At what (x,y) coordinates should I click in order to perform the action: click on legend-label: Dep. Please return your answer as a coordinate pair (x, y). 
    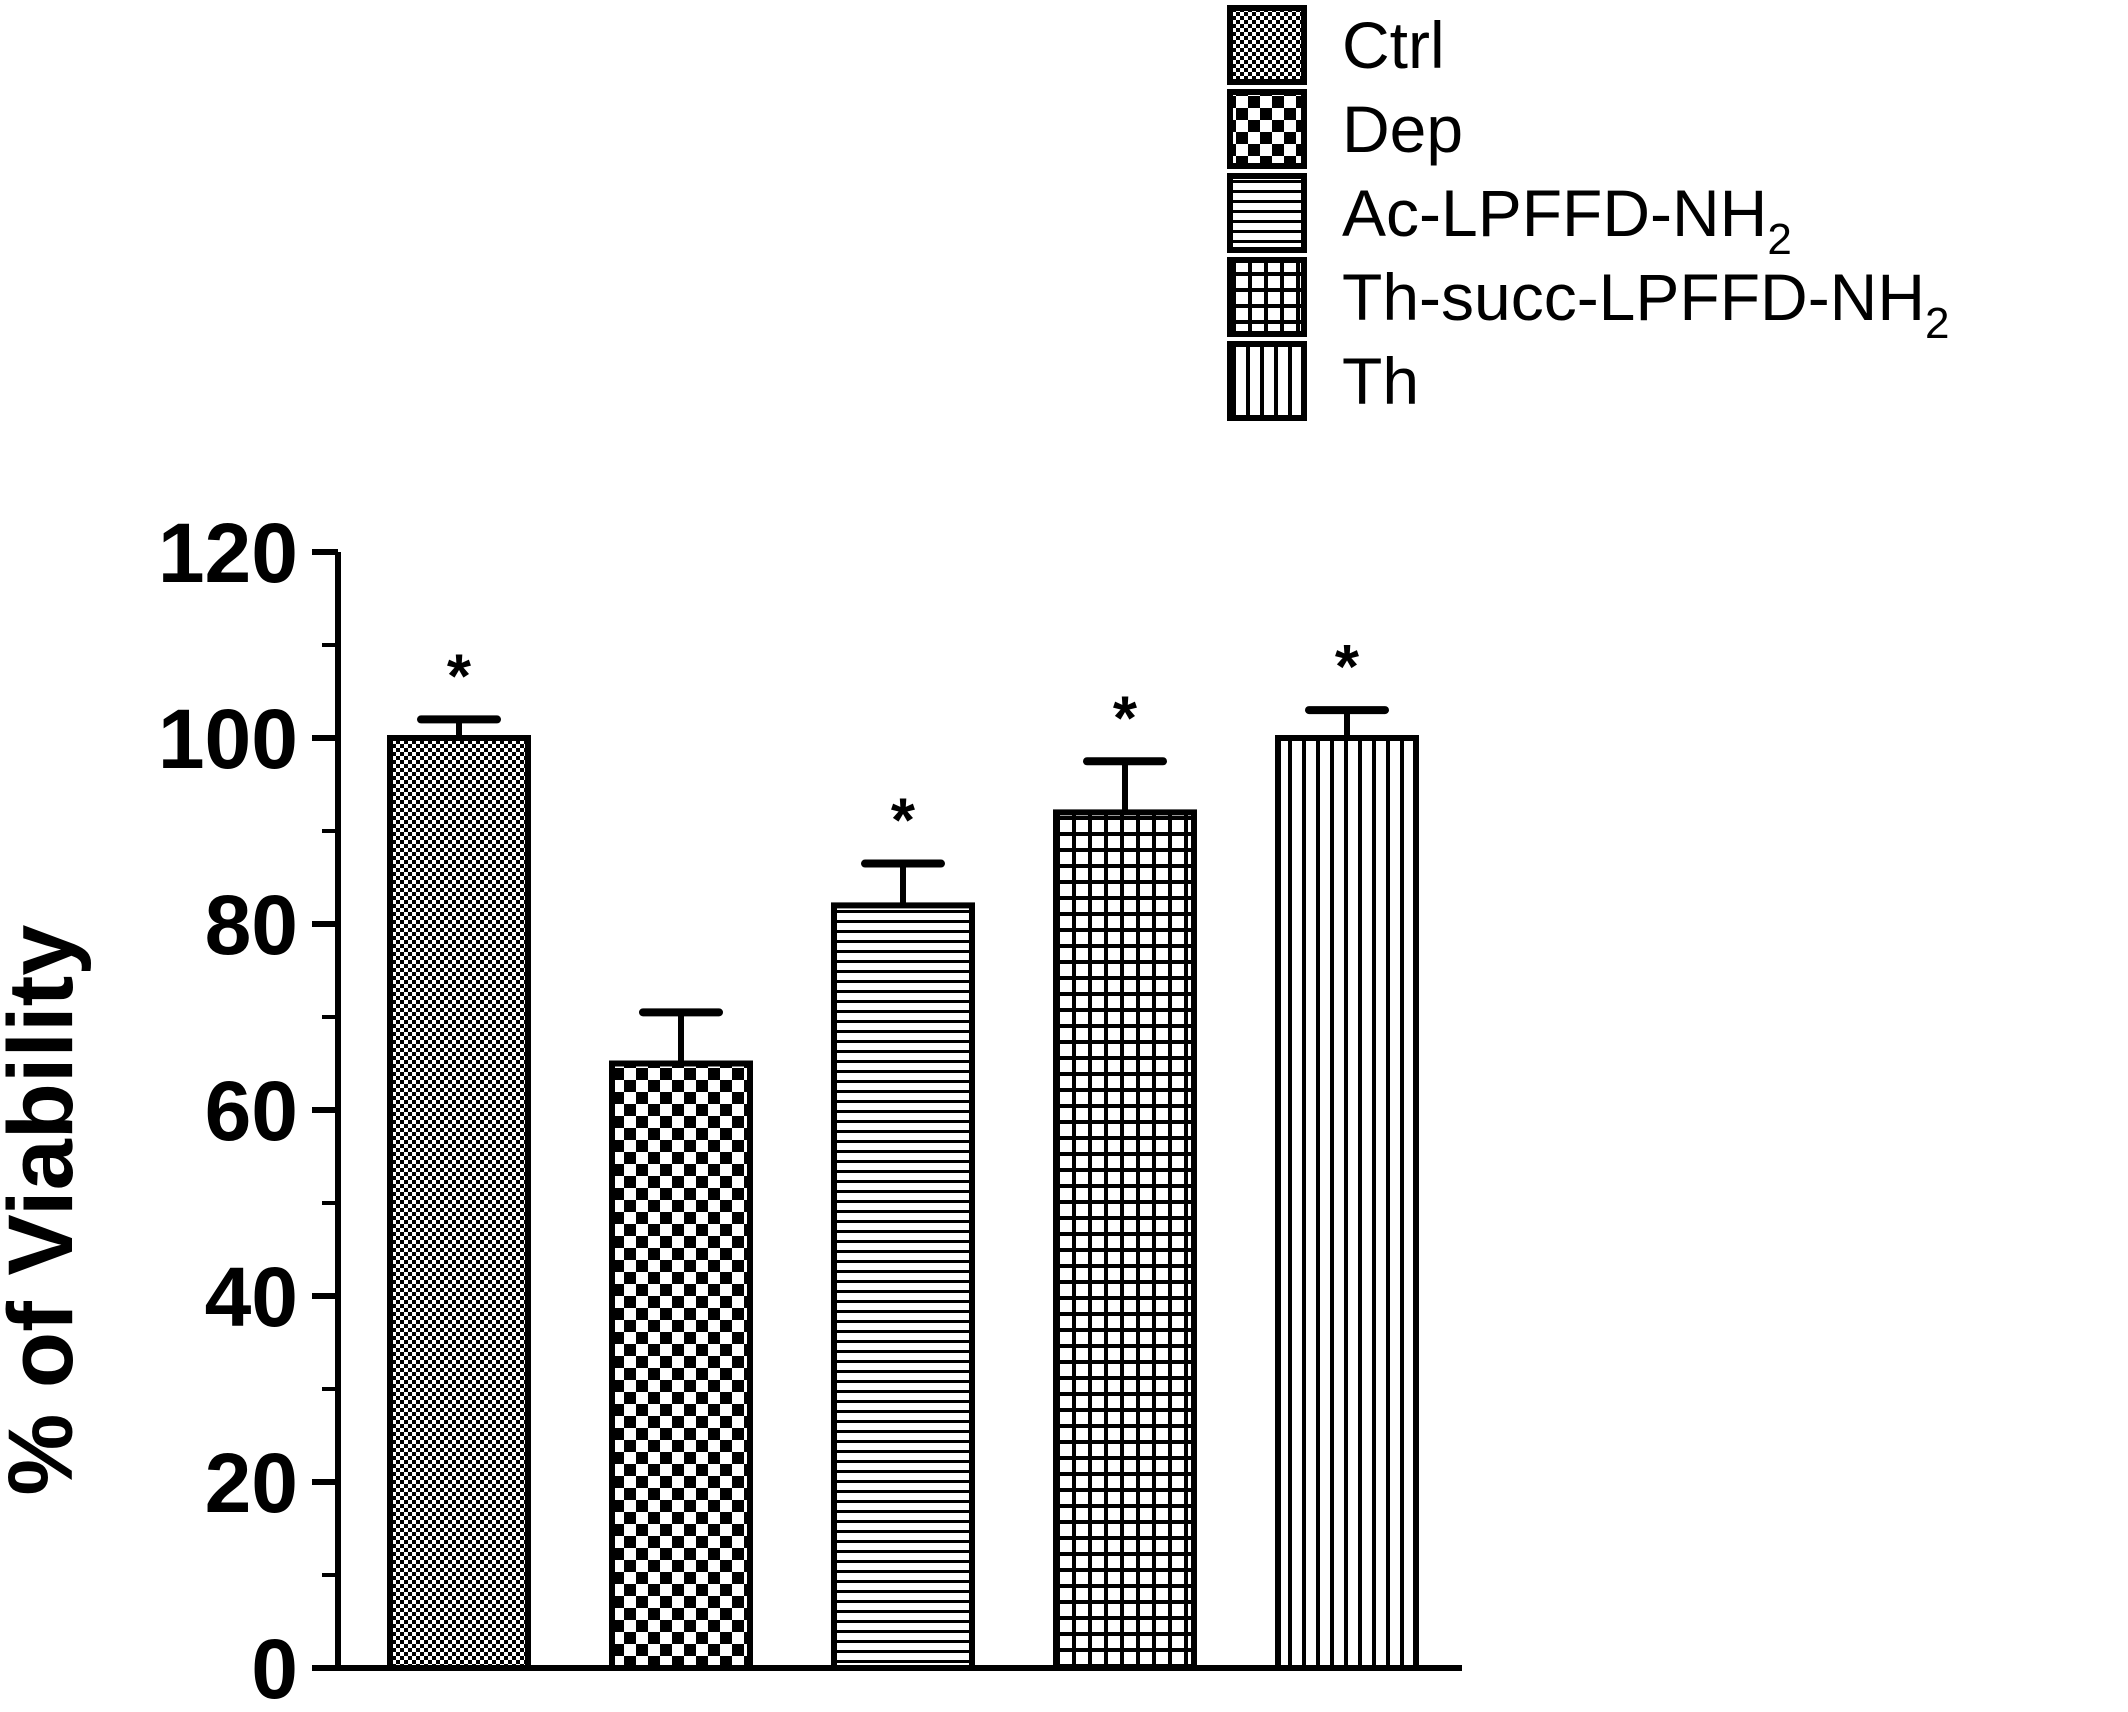
    Looking at the image, I should click on (1402, 129).